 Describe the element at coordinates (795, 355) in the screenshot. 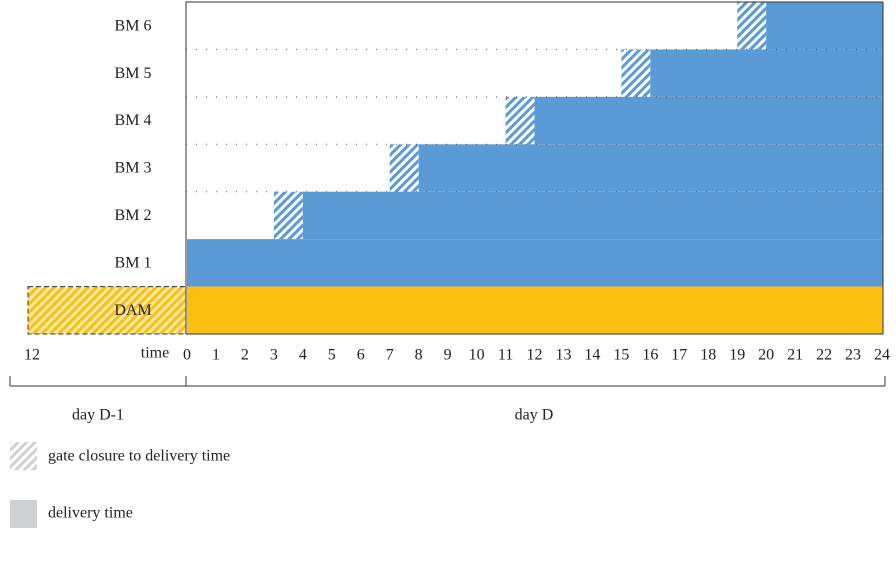

I see `x-tick-label: 21` at that location.